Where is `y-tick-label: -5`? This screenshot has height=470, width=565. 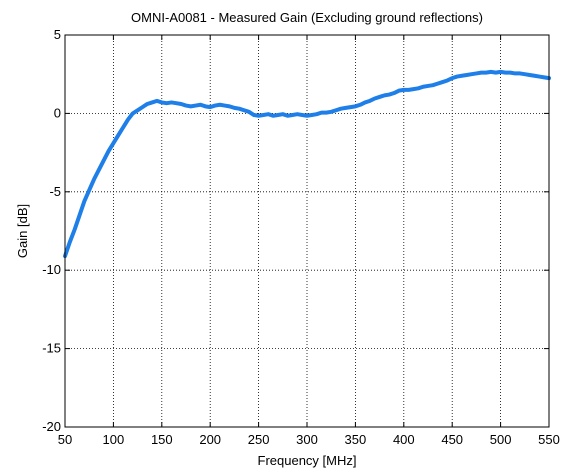 y-tick-label: -5 is located at coordinates (55, 191).